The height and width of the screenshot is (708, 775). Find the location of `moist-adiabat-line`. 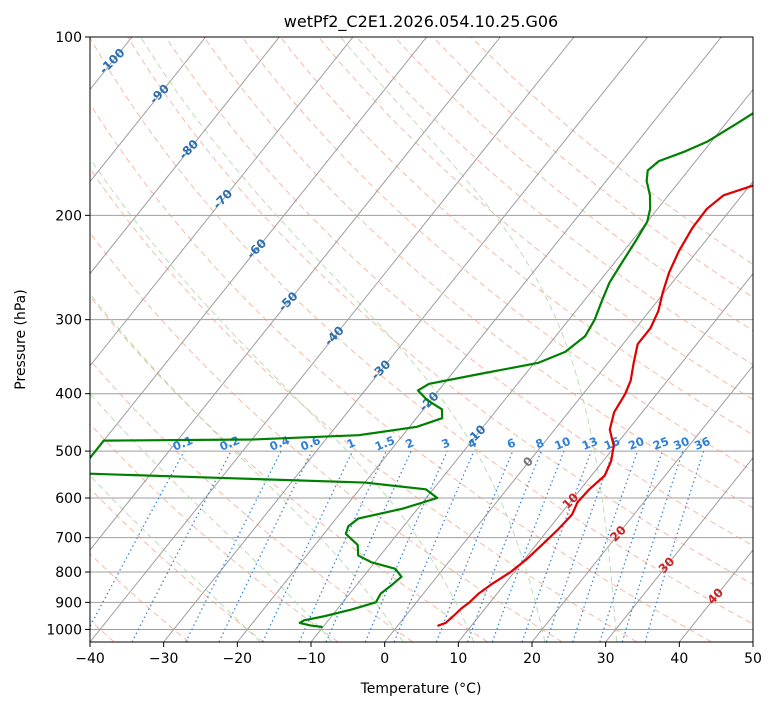

moist-adiabat-line is located at coordinates (175, 558).